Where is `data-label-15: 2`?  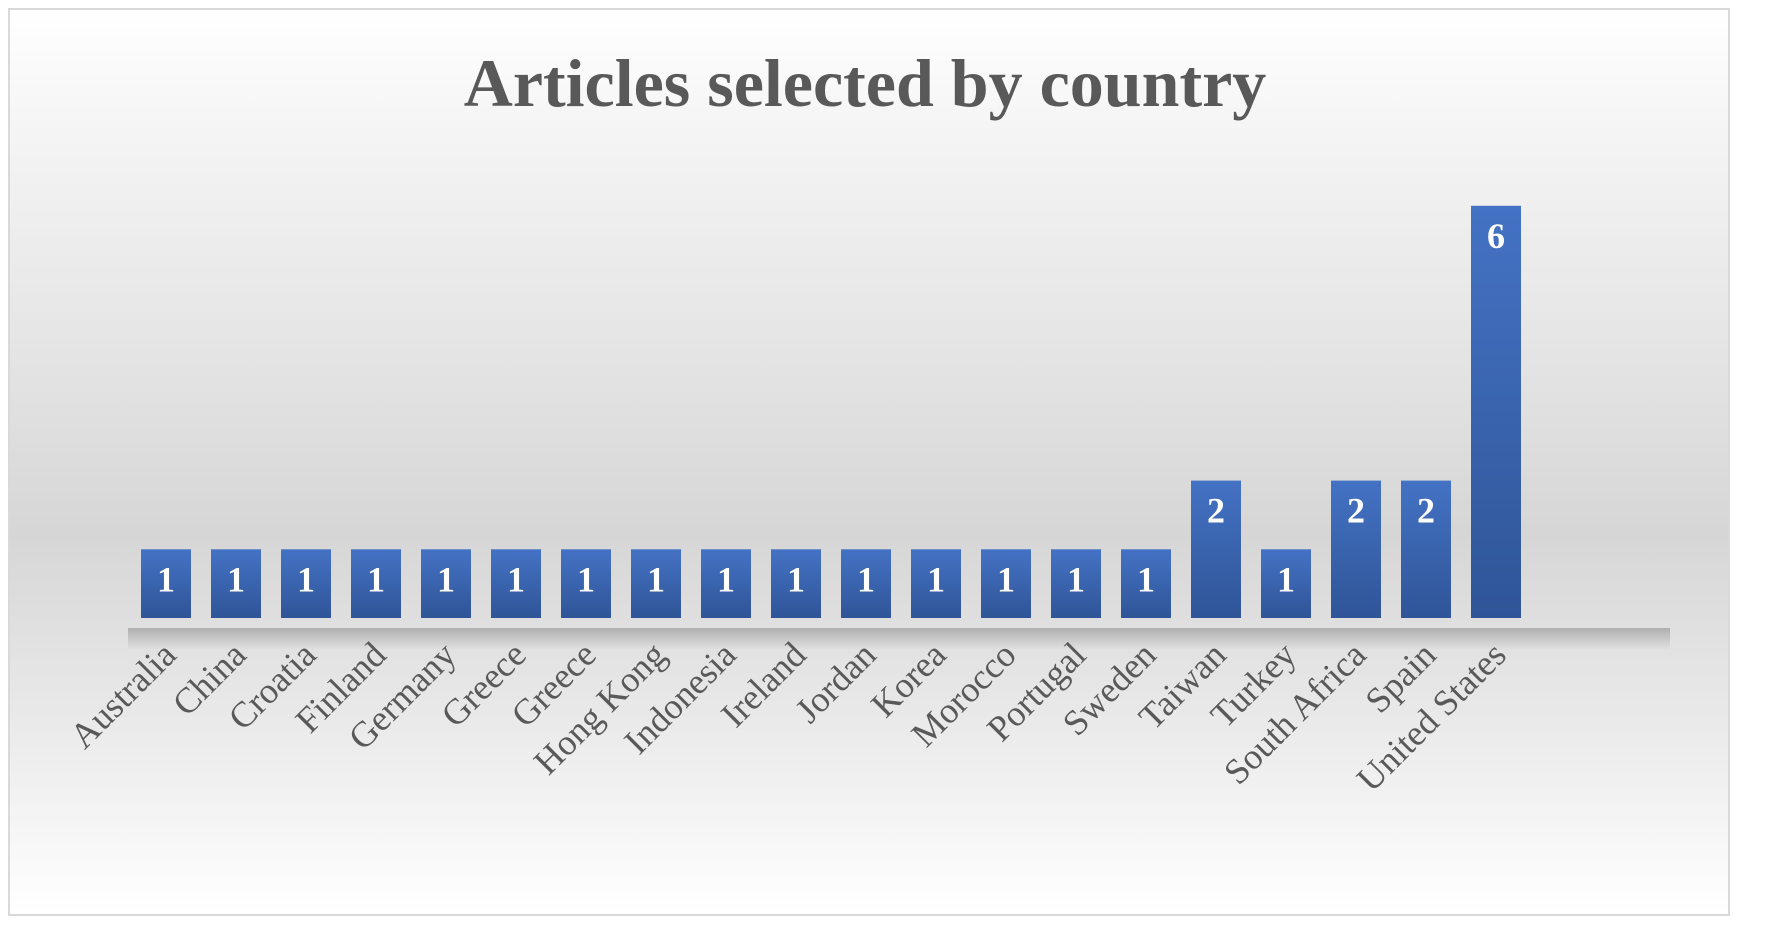
data-label-15: 2 is located at coordinates (1216, 511).